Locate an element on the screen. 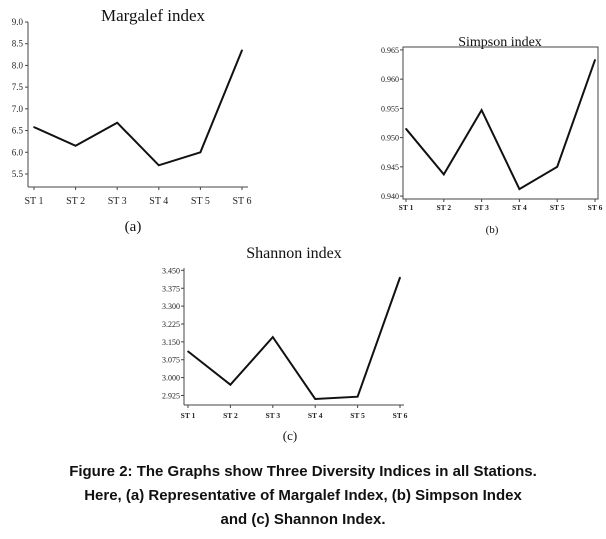 This screenshot has width=606, height=539. shannon-x-tick-label: ST 2 is located at coordinates (230, 415).